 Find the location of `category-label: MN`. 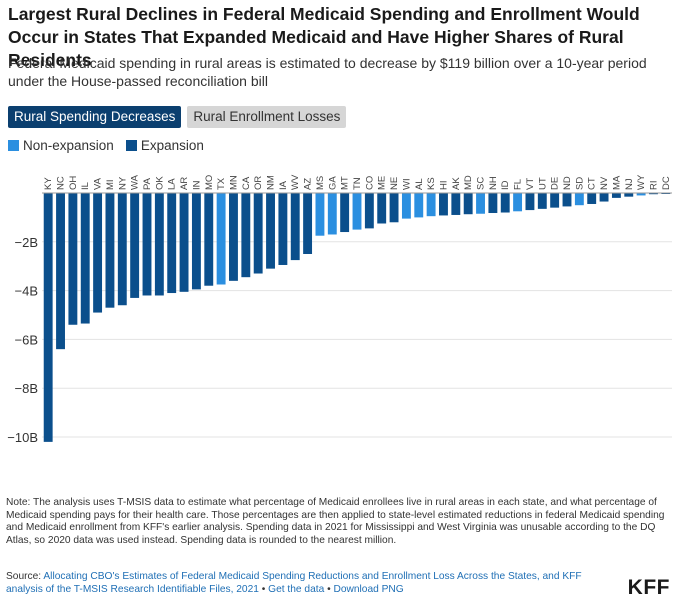

category-label: MN is located at coordinates (233, 182).